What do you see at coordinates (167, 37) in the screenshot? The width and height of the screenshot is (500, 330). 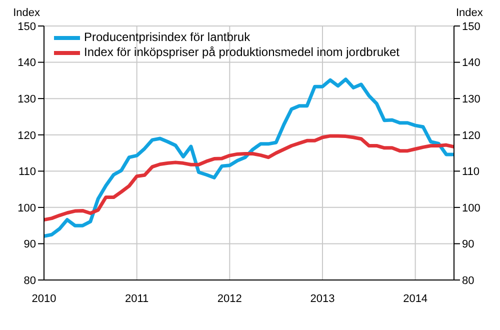 I see `legend-label: Producentprisindex för lantbruk` at bounding box center [167, 37].